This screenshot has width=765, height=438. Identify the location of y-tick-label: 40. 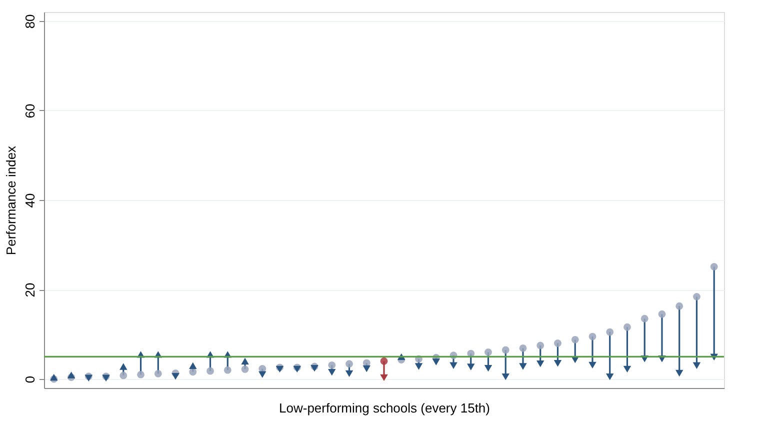
(30, 200).